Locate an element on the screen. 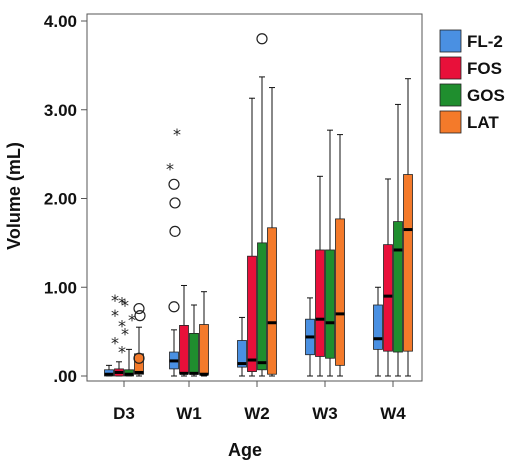 The image size is (510, 466). box-gos-w3 is located at coordinates (330, 253).